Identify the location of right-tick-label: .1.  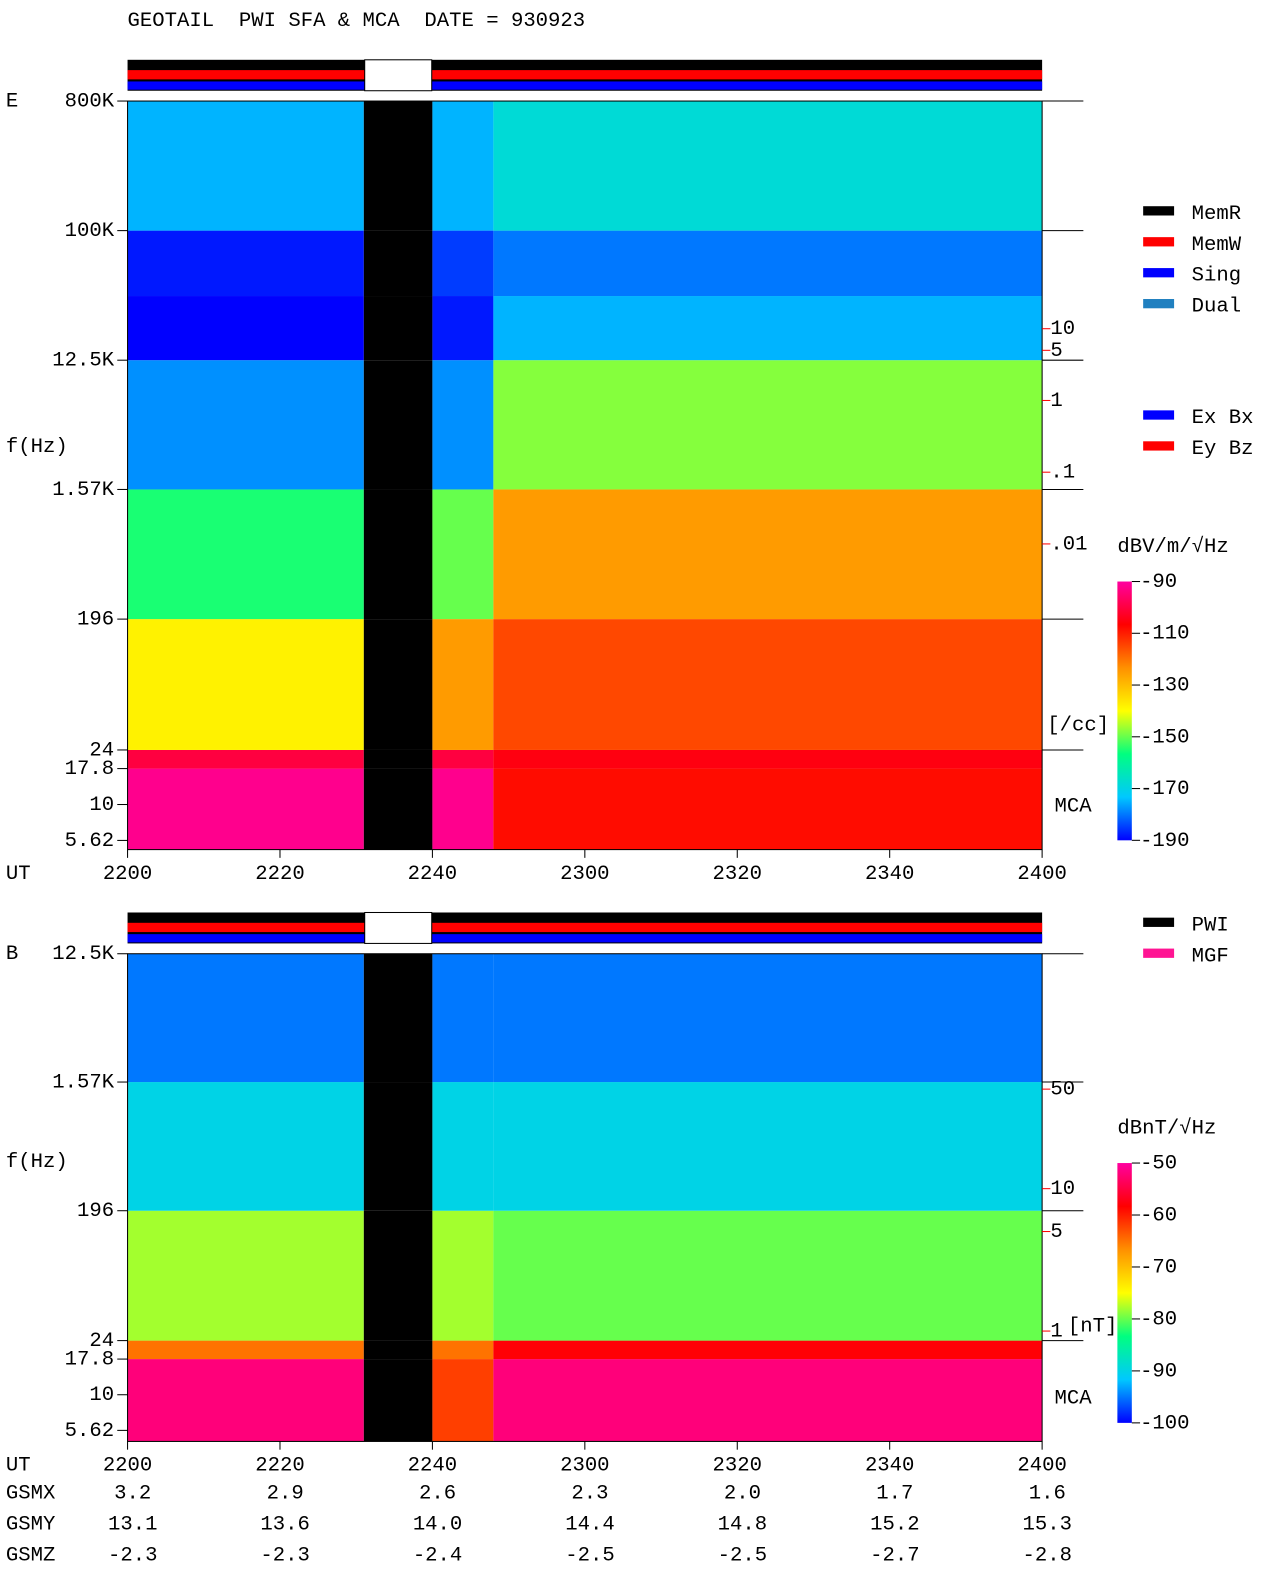
(1062, 473).